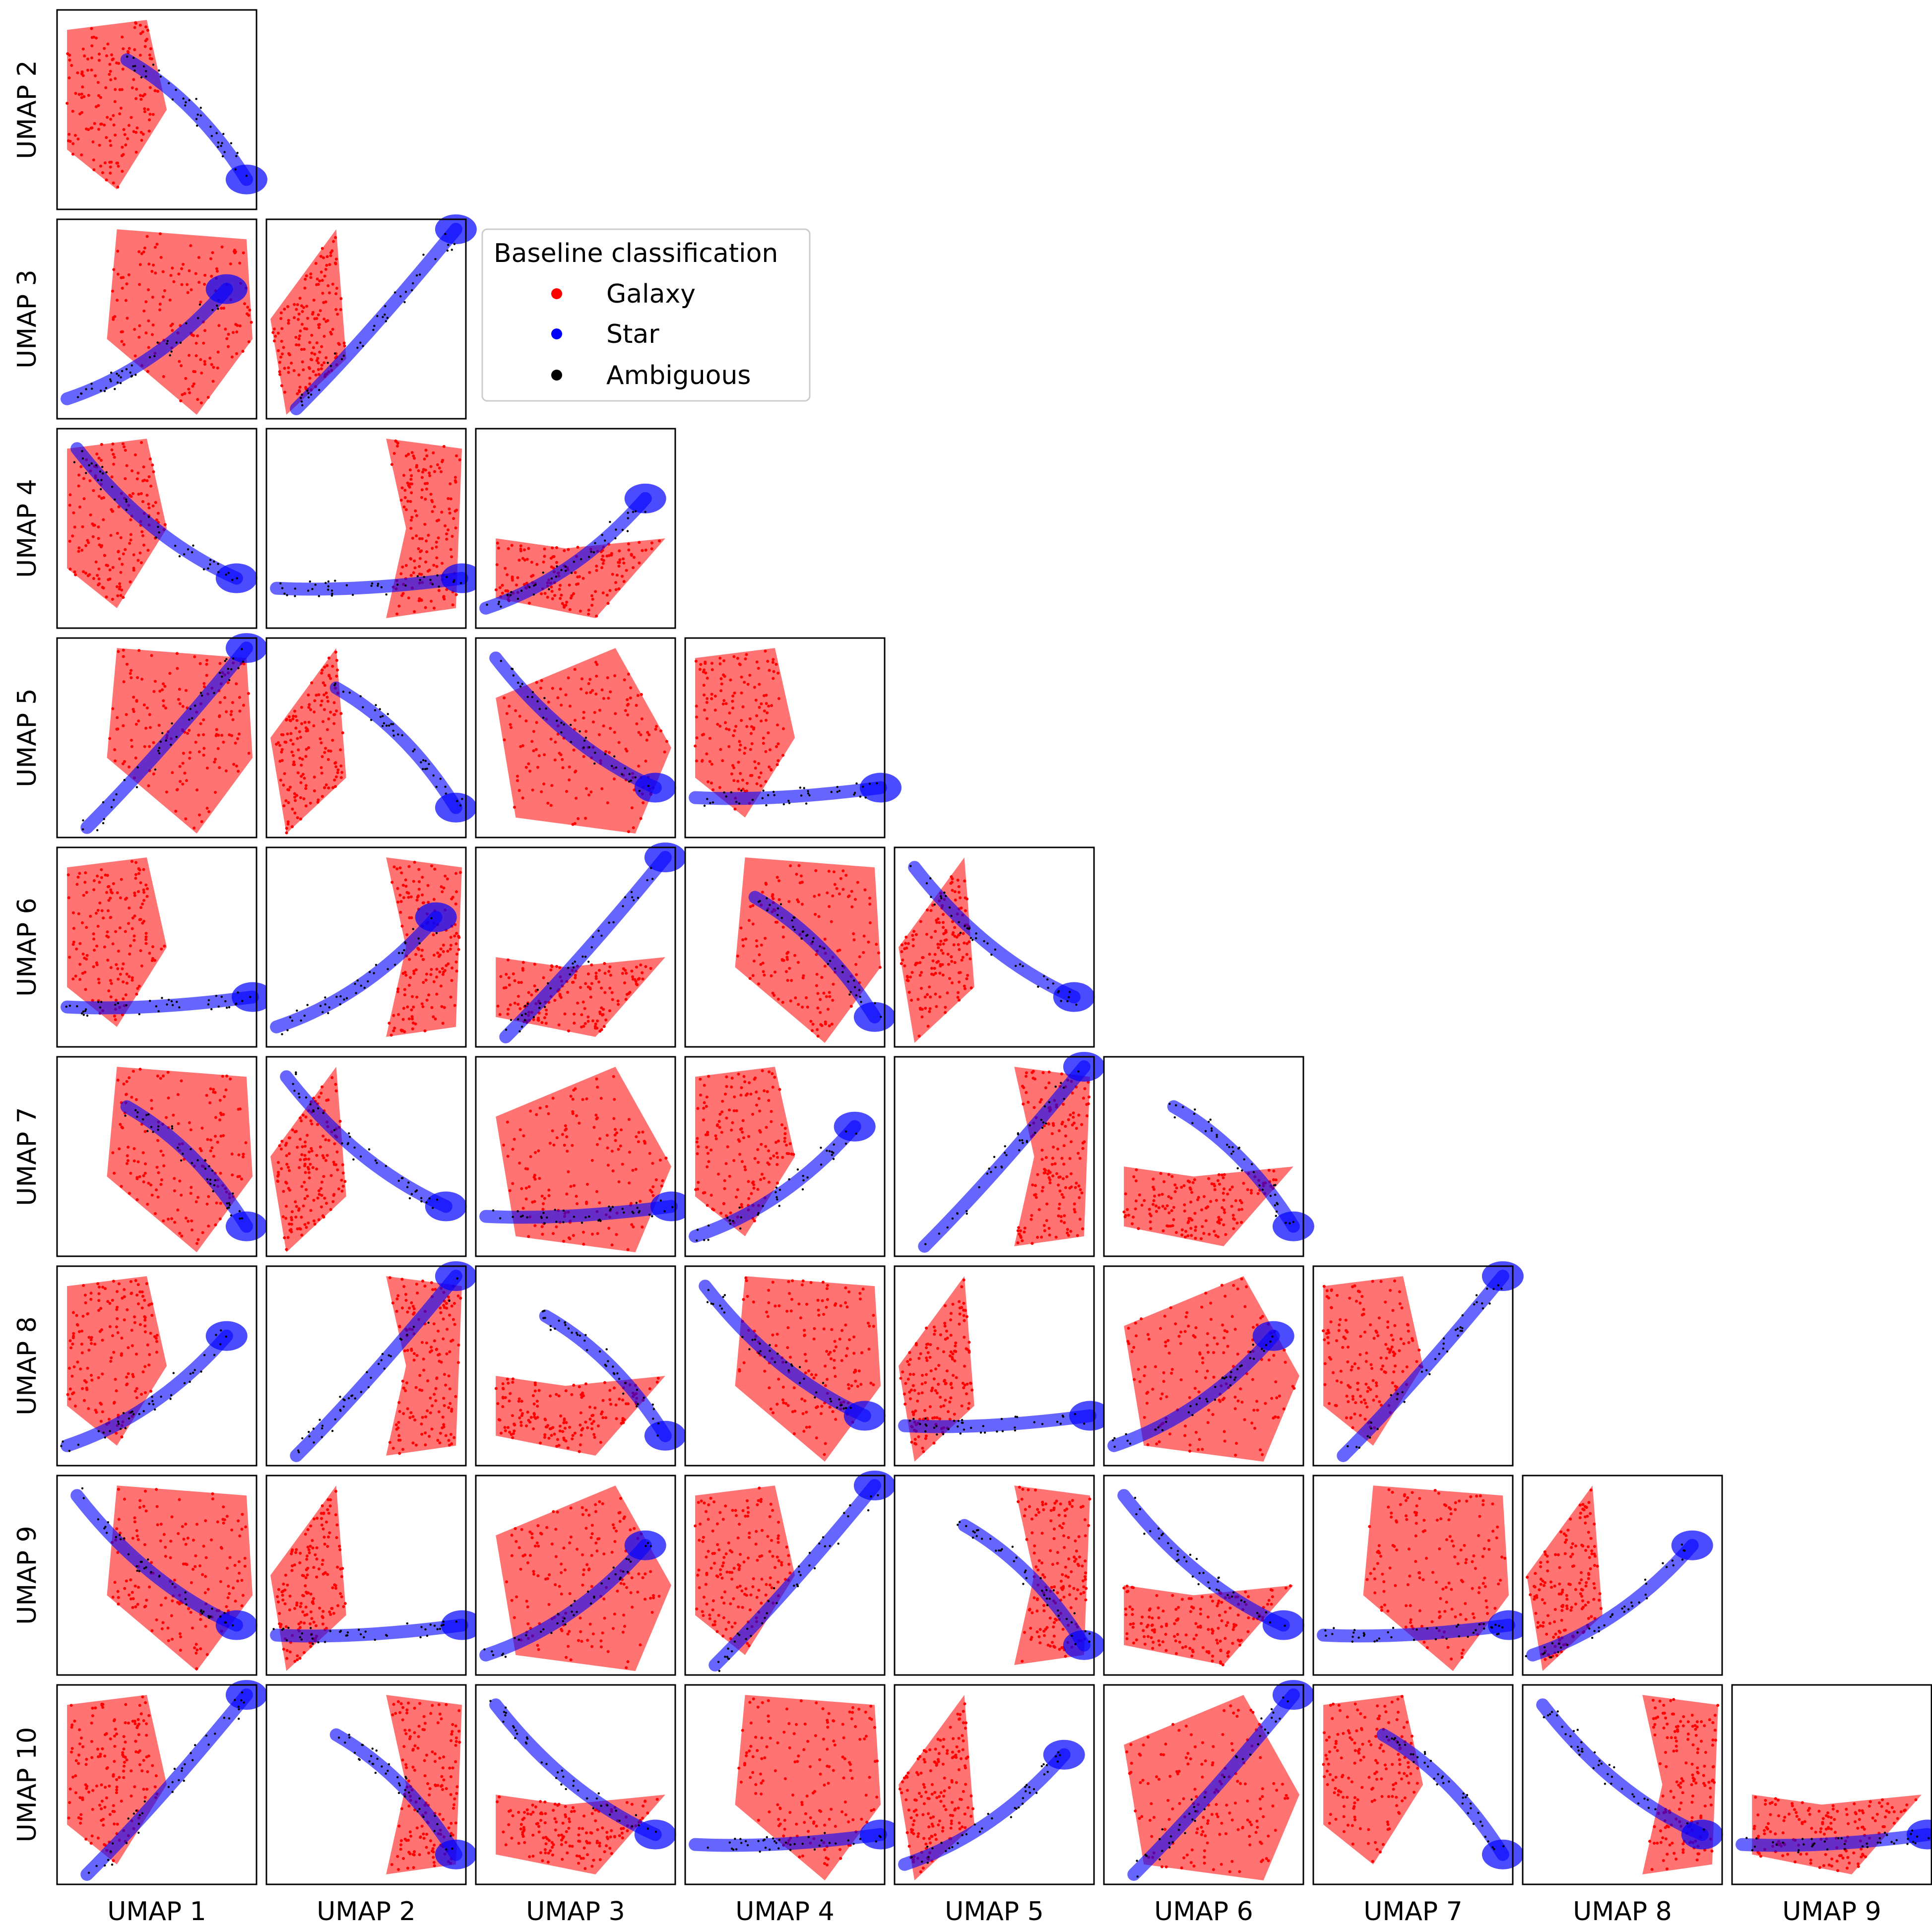  Describe the element at coordinates (425, 949) in the screenshot. I see `galaxy-points` at that location.